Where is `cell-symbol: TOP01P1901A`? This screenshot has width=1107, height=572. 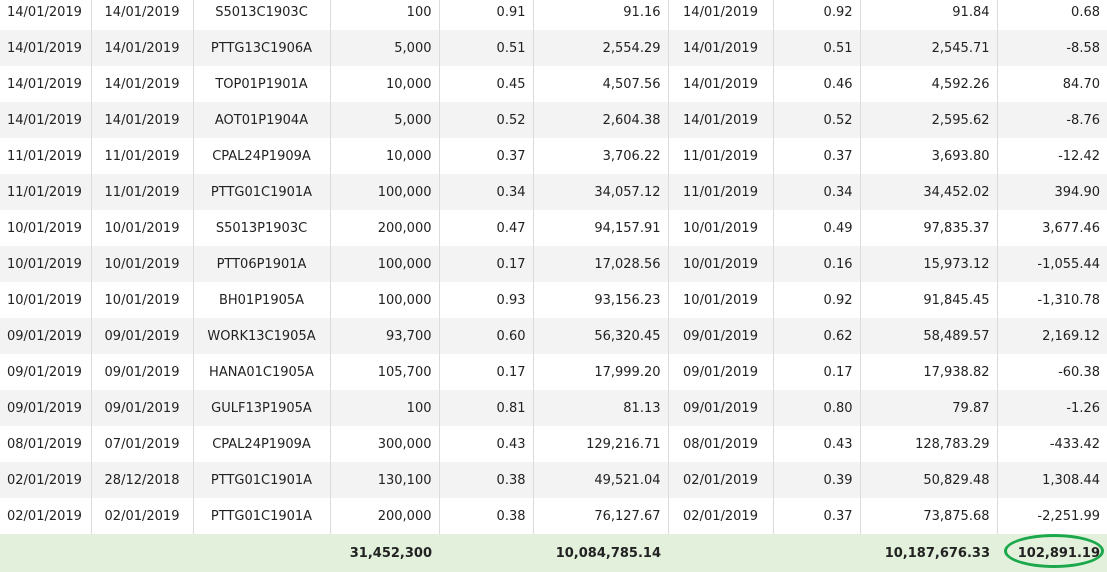 cell-symbol: TOP01P1901A is located at coordinates (262, 84).